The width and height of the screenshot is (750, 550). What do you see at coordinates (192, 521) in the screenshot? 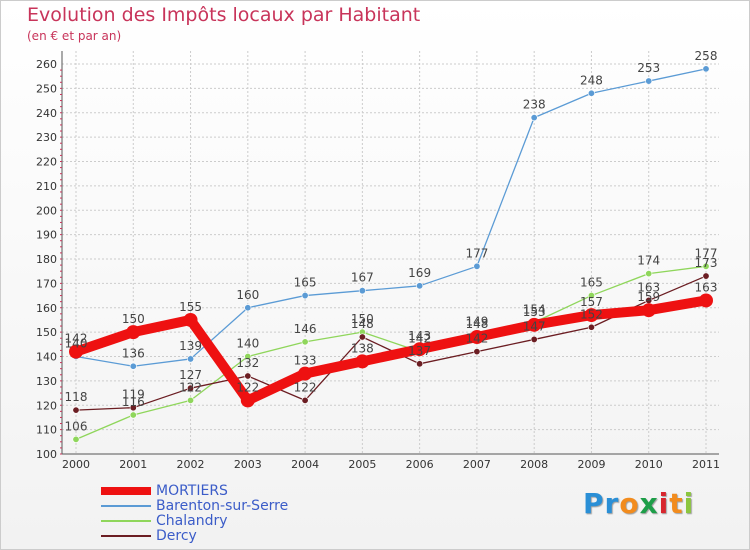
I see `legend-label: Chalandry` at bounding box center [192, 521].